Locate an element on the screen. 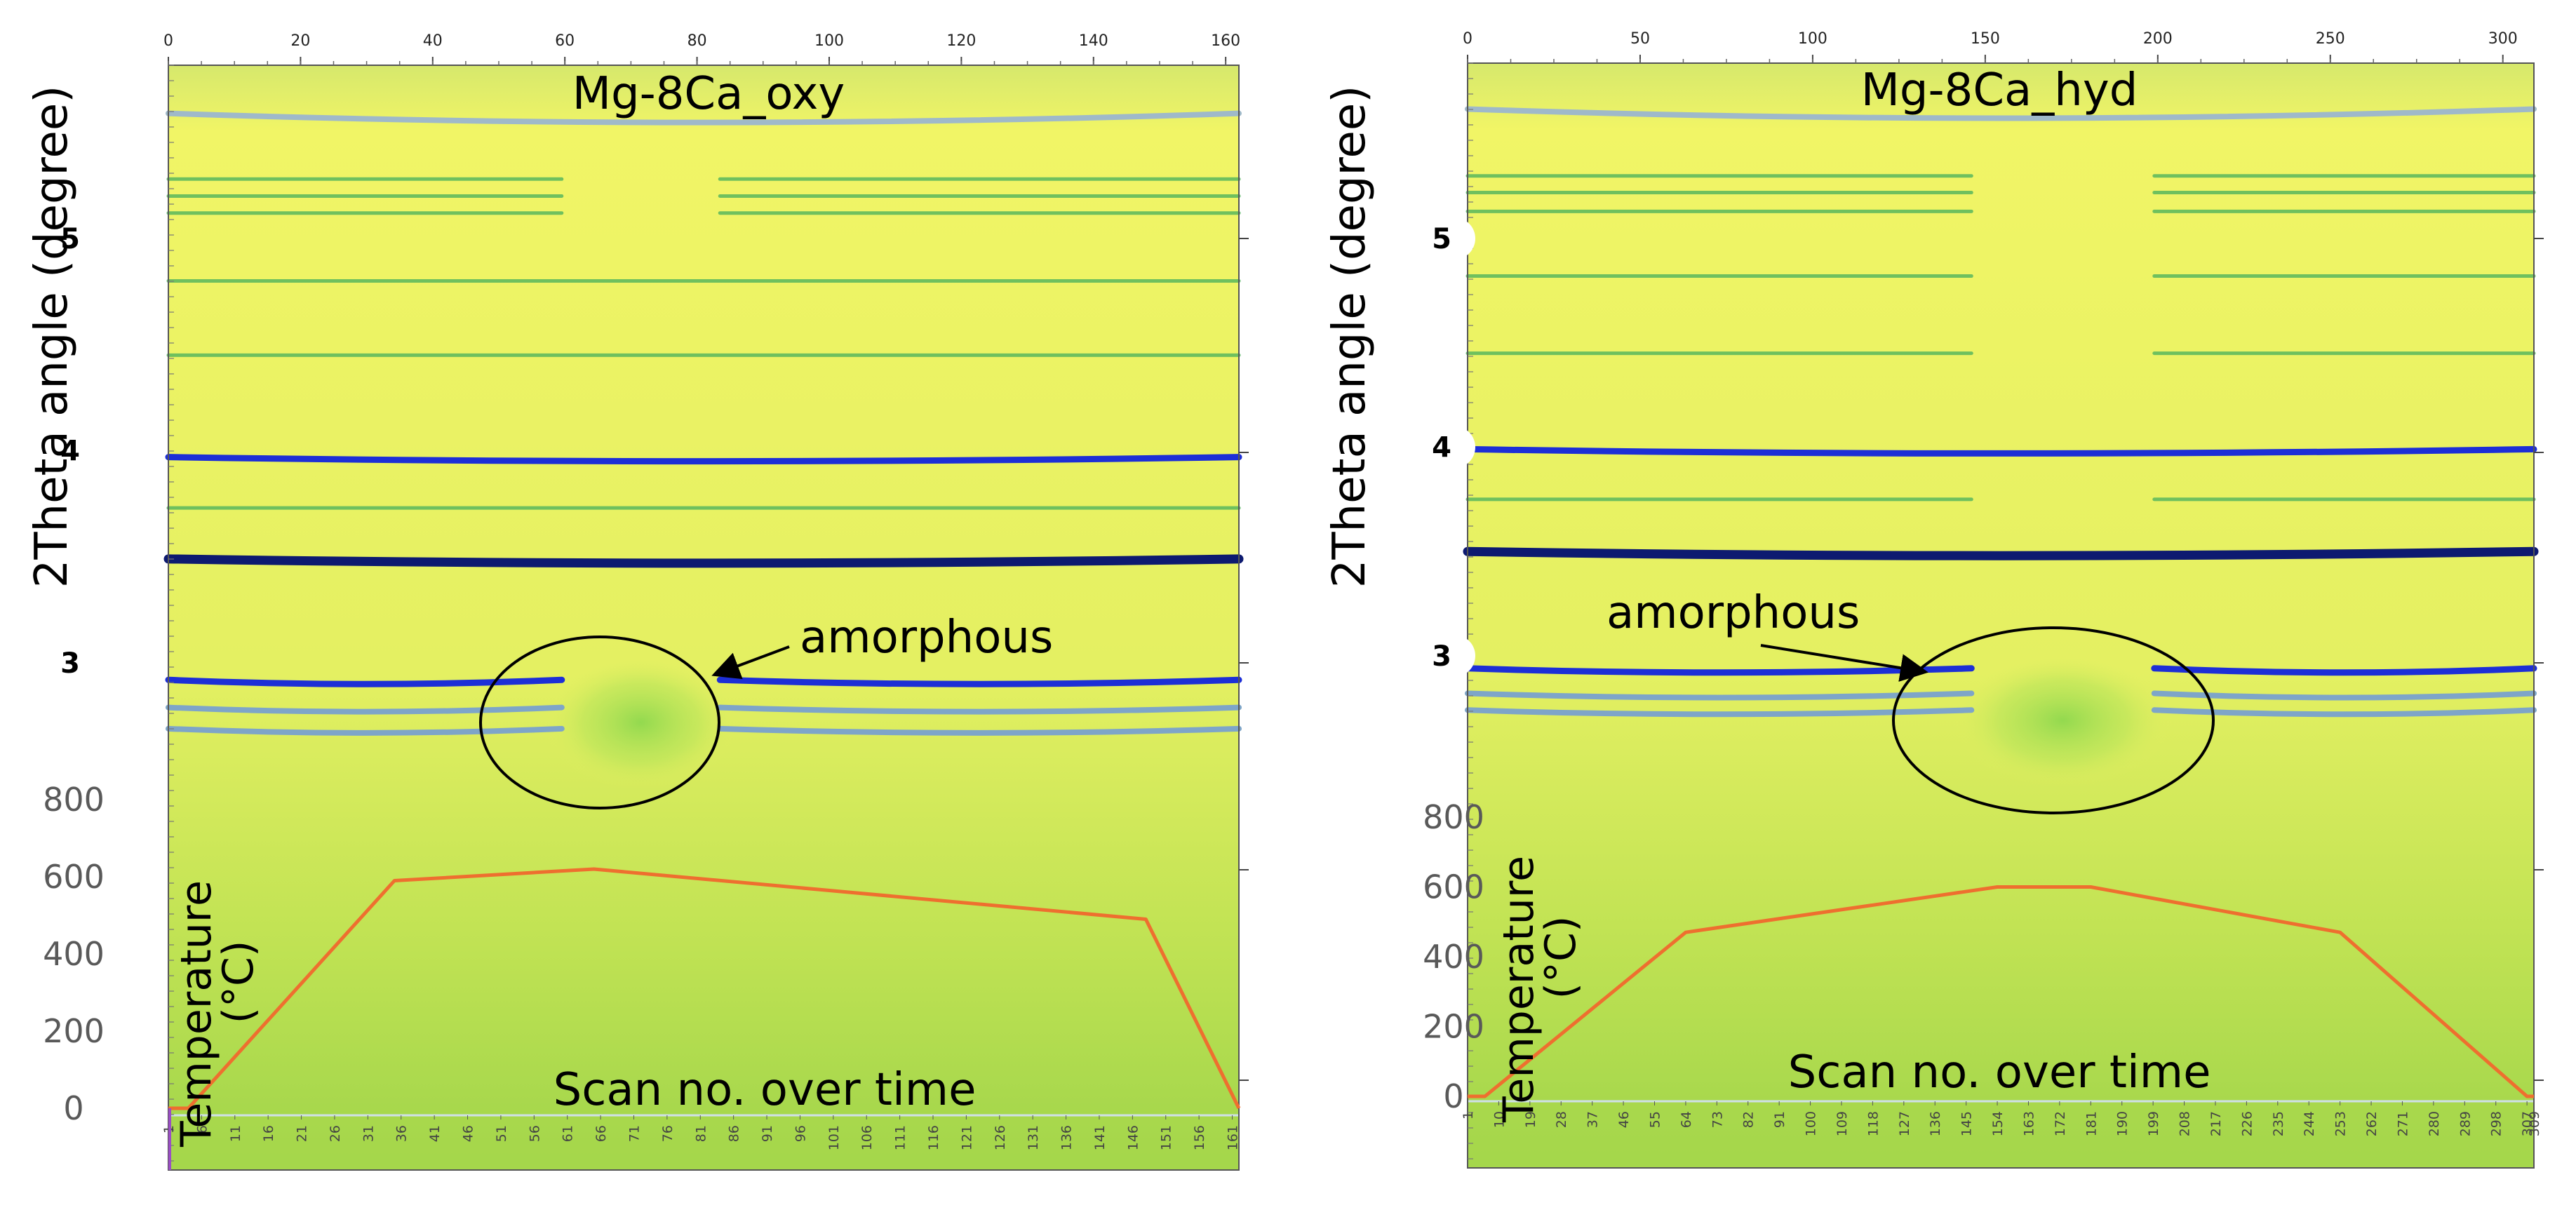 The image size is (2576, 1217). bottom-axis-tick-label: 81 is located at coordinates (701, 1133).